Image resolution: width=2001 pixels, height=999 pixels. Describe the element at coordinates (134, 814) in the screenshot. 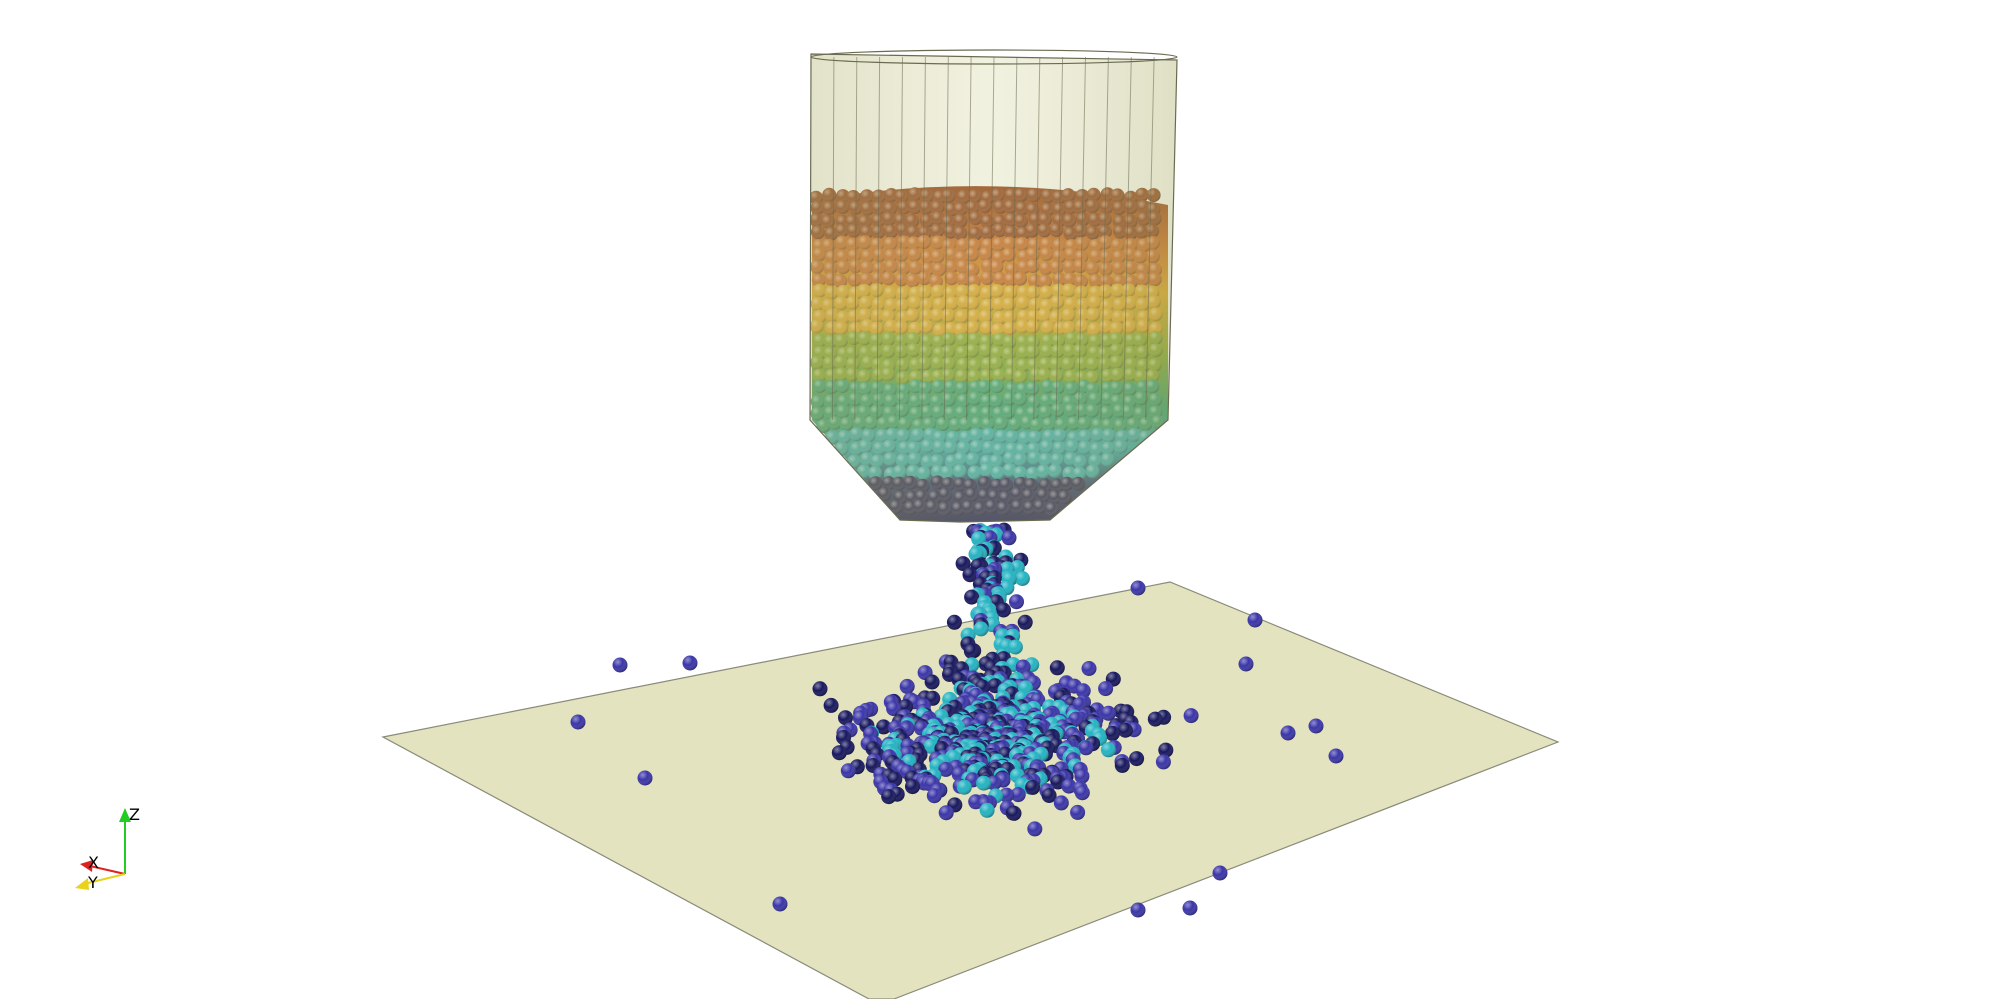

I see `z-axis-label: Z` at that location.